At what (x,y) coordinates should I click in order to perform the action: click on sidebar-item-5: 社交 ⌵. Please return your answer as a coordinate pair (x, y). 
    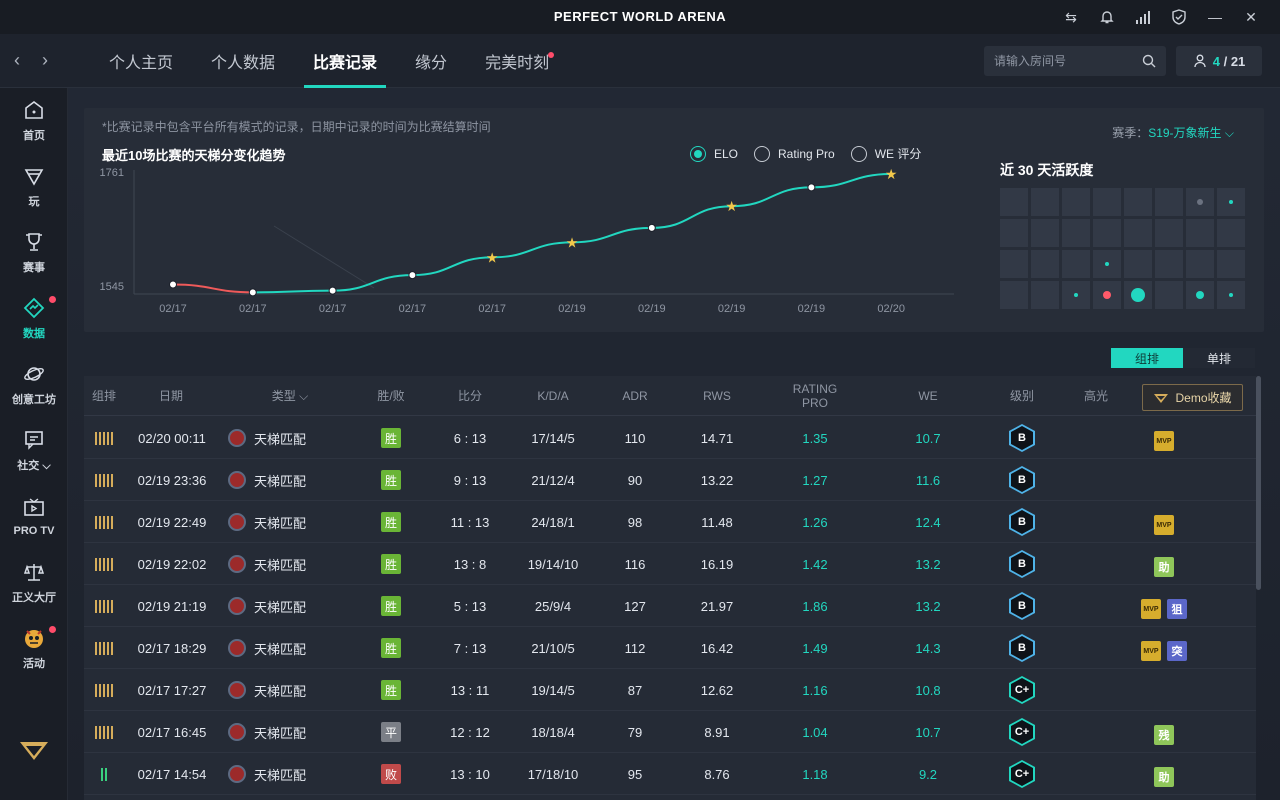
    Looking at the image, I should click on (34, 450).